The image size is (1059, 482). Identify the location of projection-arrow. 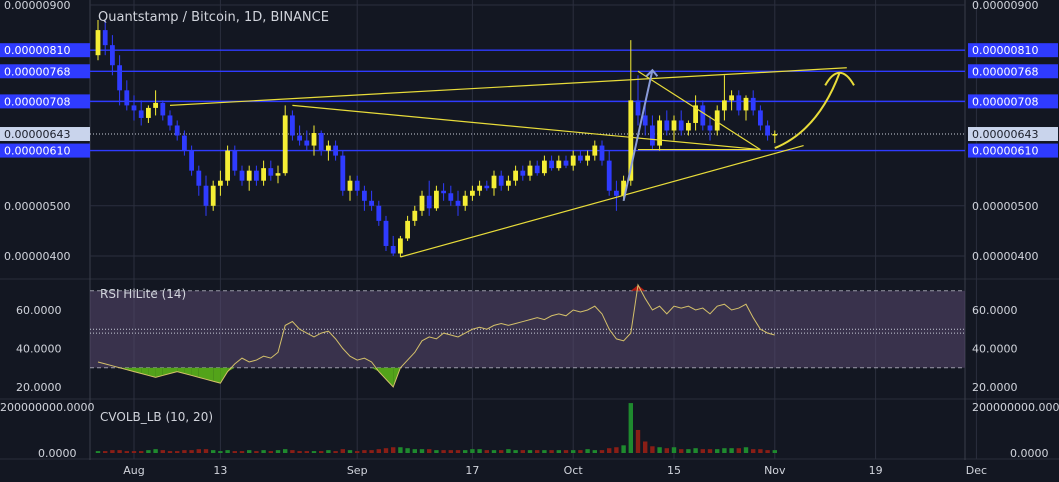
(638, 135).